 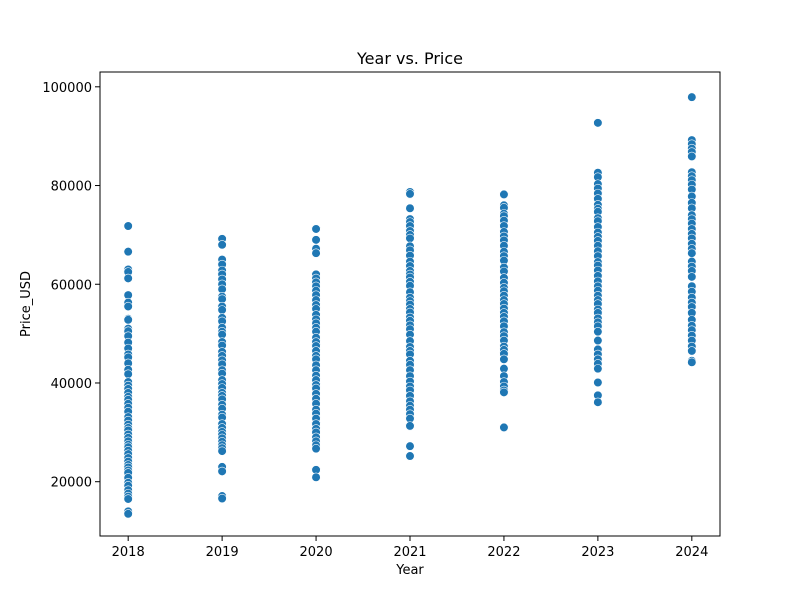 What do you see at coordinates (71, 483) in the screenshot?
I see `y-tick-label: 20000` at bounding box center [71, 483].